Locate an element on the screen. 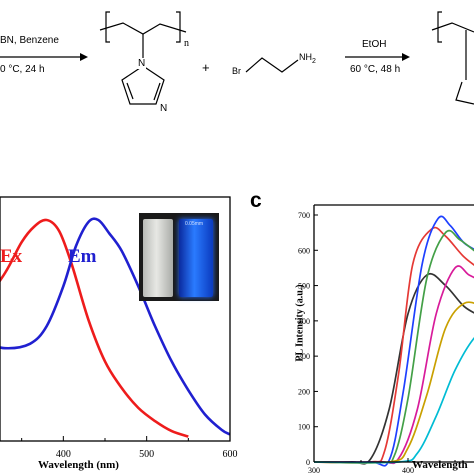 This screenshot has height=474, width=474. reaction-arrow-1-head is located at coordinates (84, 57).